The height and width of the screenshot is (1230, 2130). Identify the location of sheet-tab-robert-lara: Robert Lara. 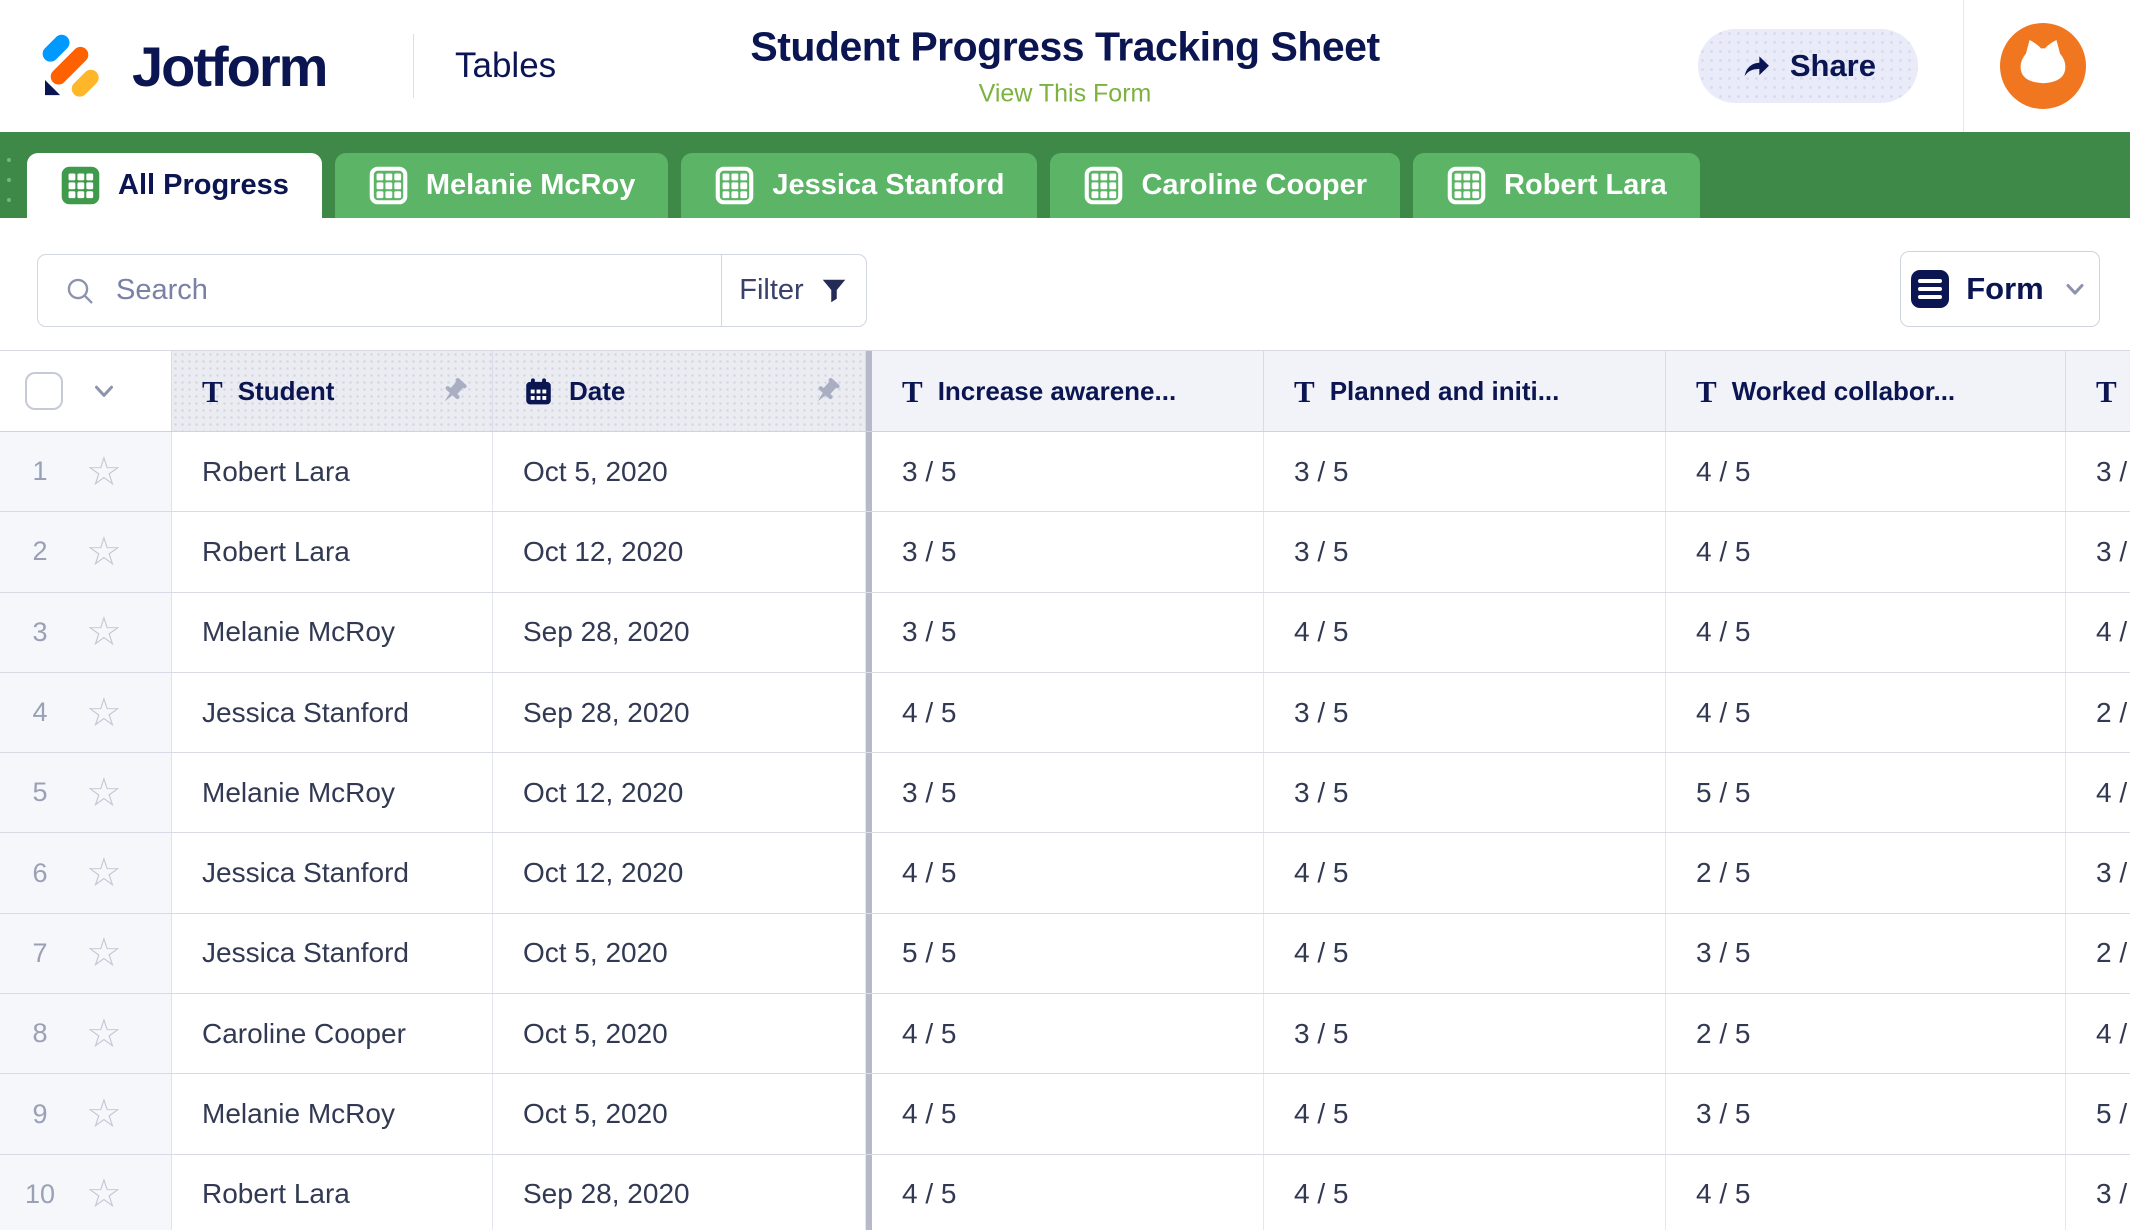
(1556, 185).